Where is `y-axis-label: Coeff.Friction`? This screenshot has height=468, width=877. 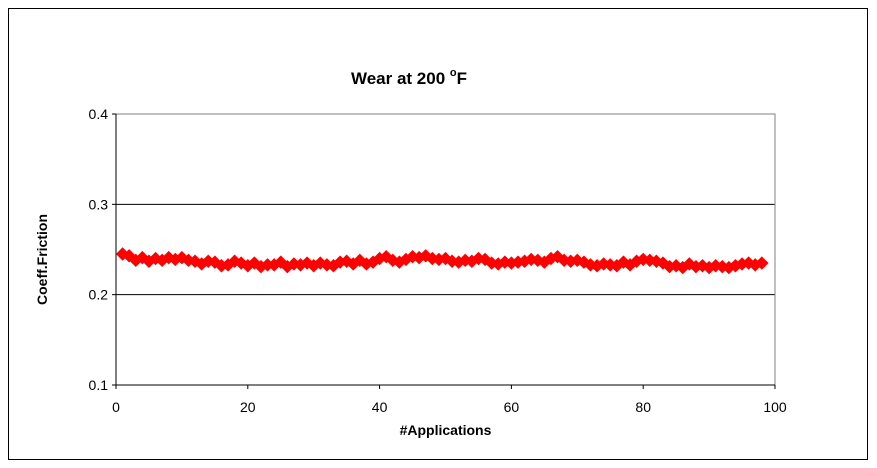 y-axis-label: Coeff.Friction is located at coordinates (42, 259).